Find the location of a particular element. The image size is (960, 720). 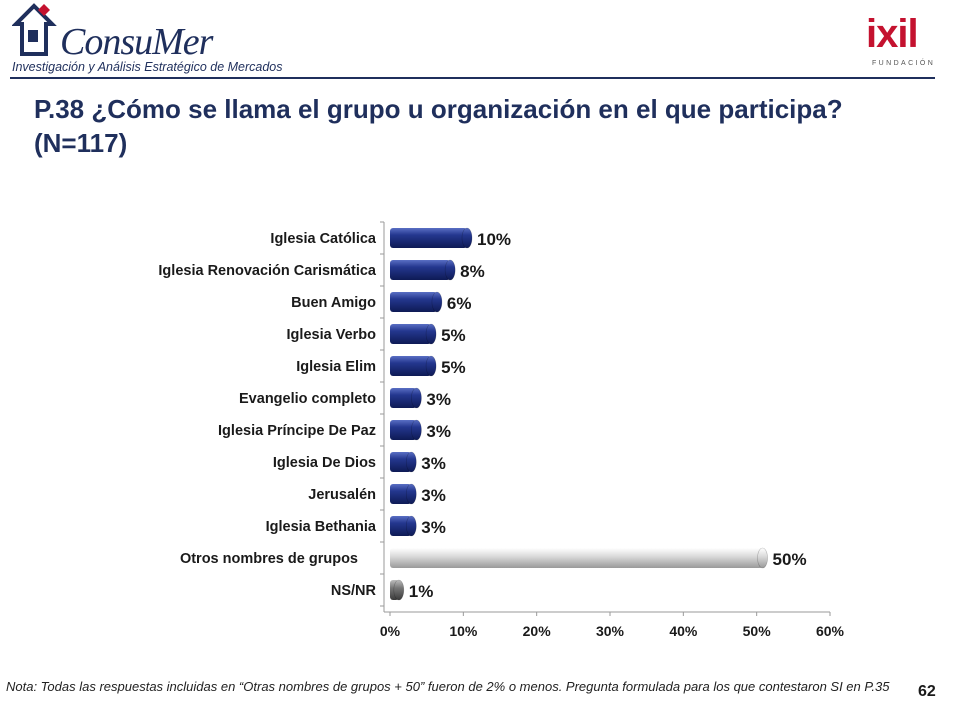

category-label: NS/NR is located at coordinates (354, 591).